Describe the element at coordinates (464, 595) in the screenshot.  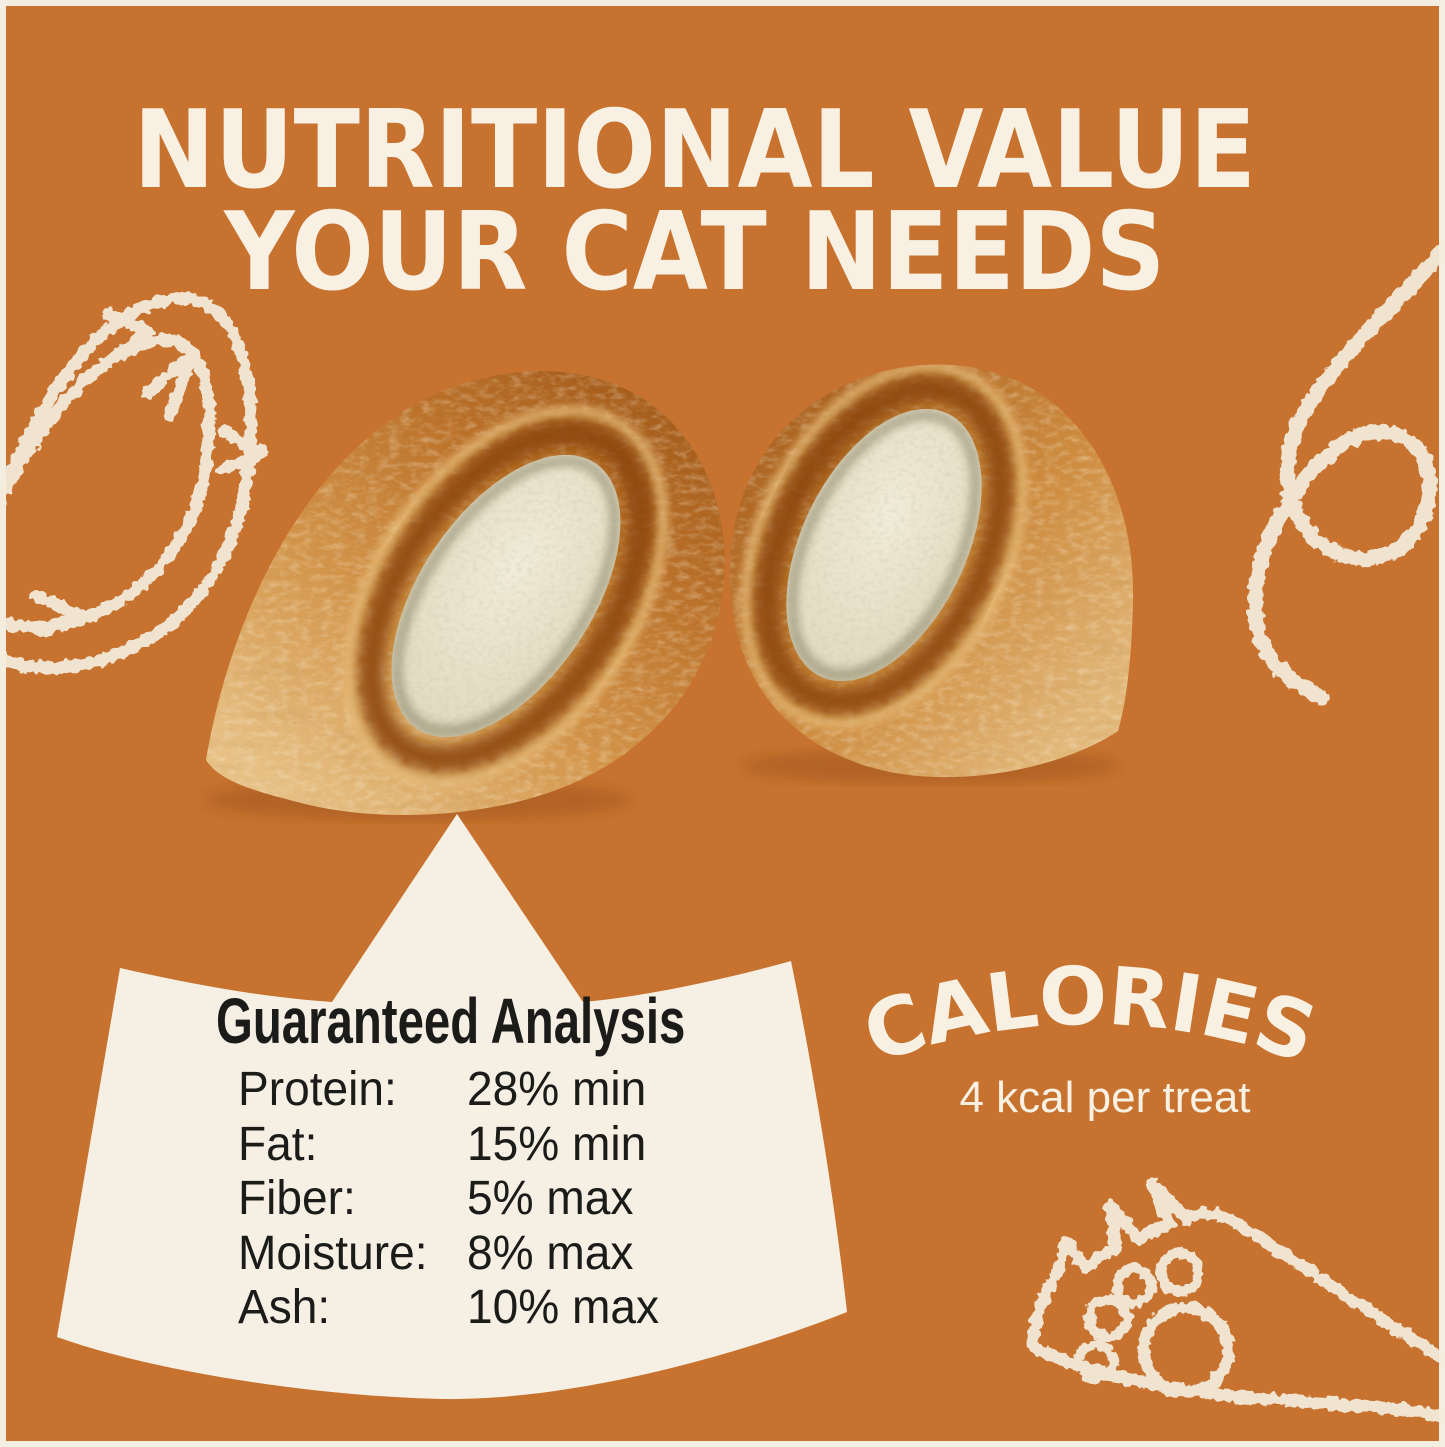
I see `treat-photo-left` at that location.